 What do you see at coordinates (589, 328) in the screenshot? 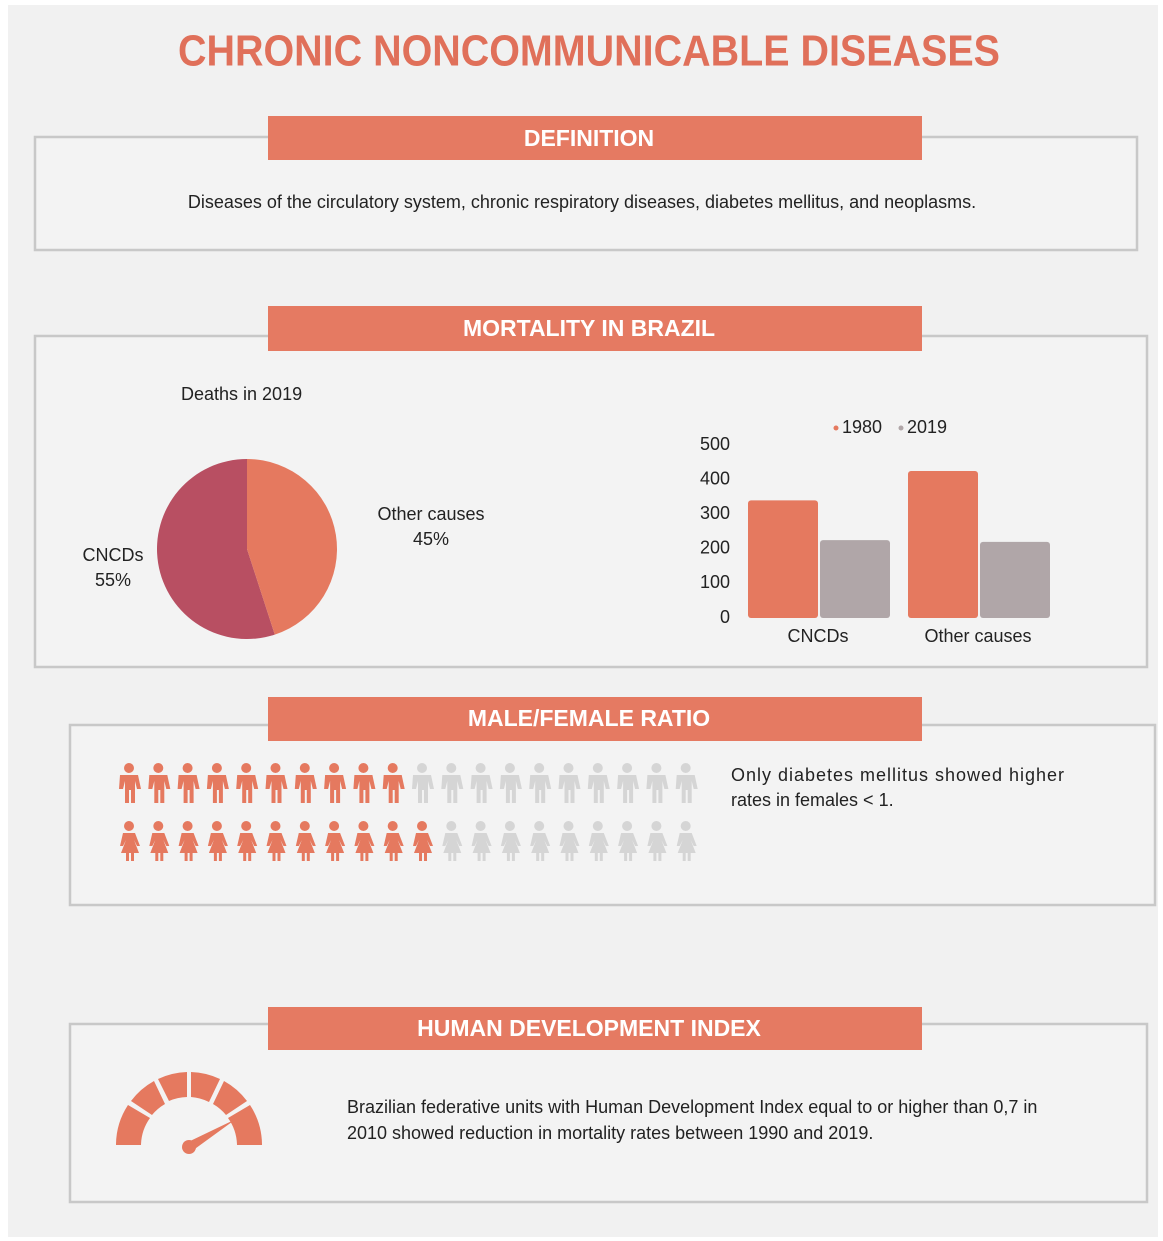
I see `section-heading: MORTALITY IN BRAZIL` at bounding box center [589, 328].